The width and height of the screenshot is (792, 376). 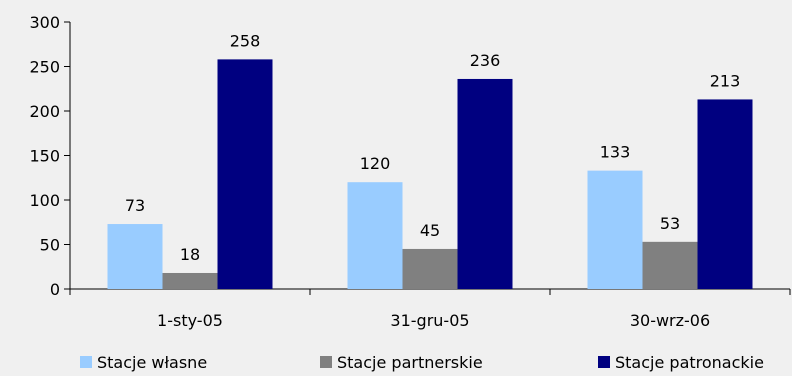 I want to click on y-tick-label: 100, so click(x=44, y=200).